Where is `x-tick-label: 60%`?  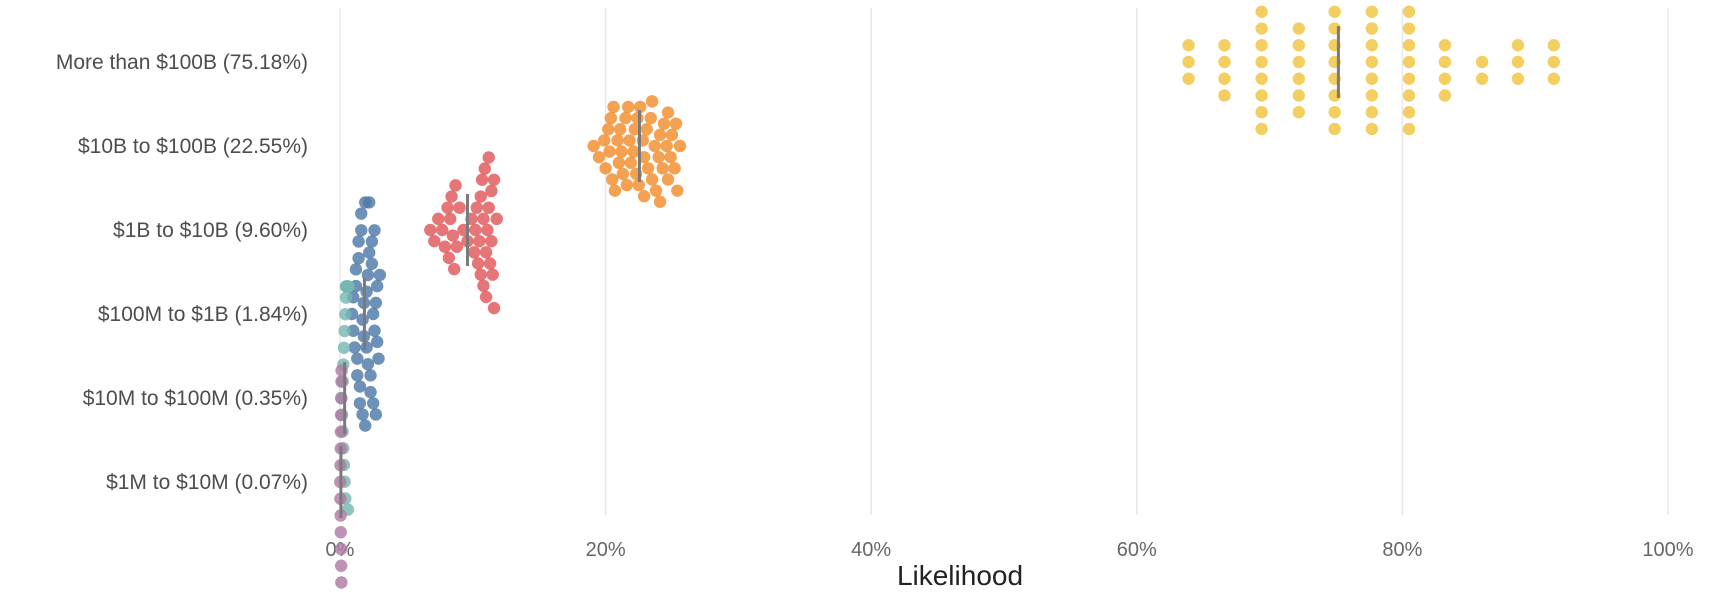 x-tick-label: 60% is located at coordinates (1137, 550).